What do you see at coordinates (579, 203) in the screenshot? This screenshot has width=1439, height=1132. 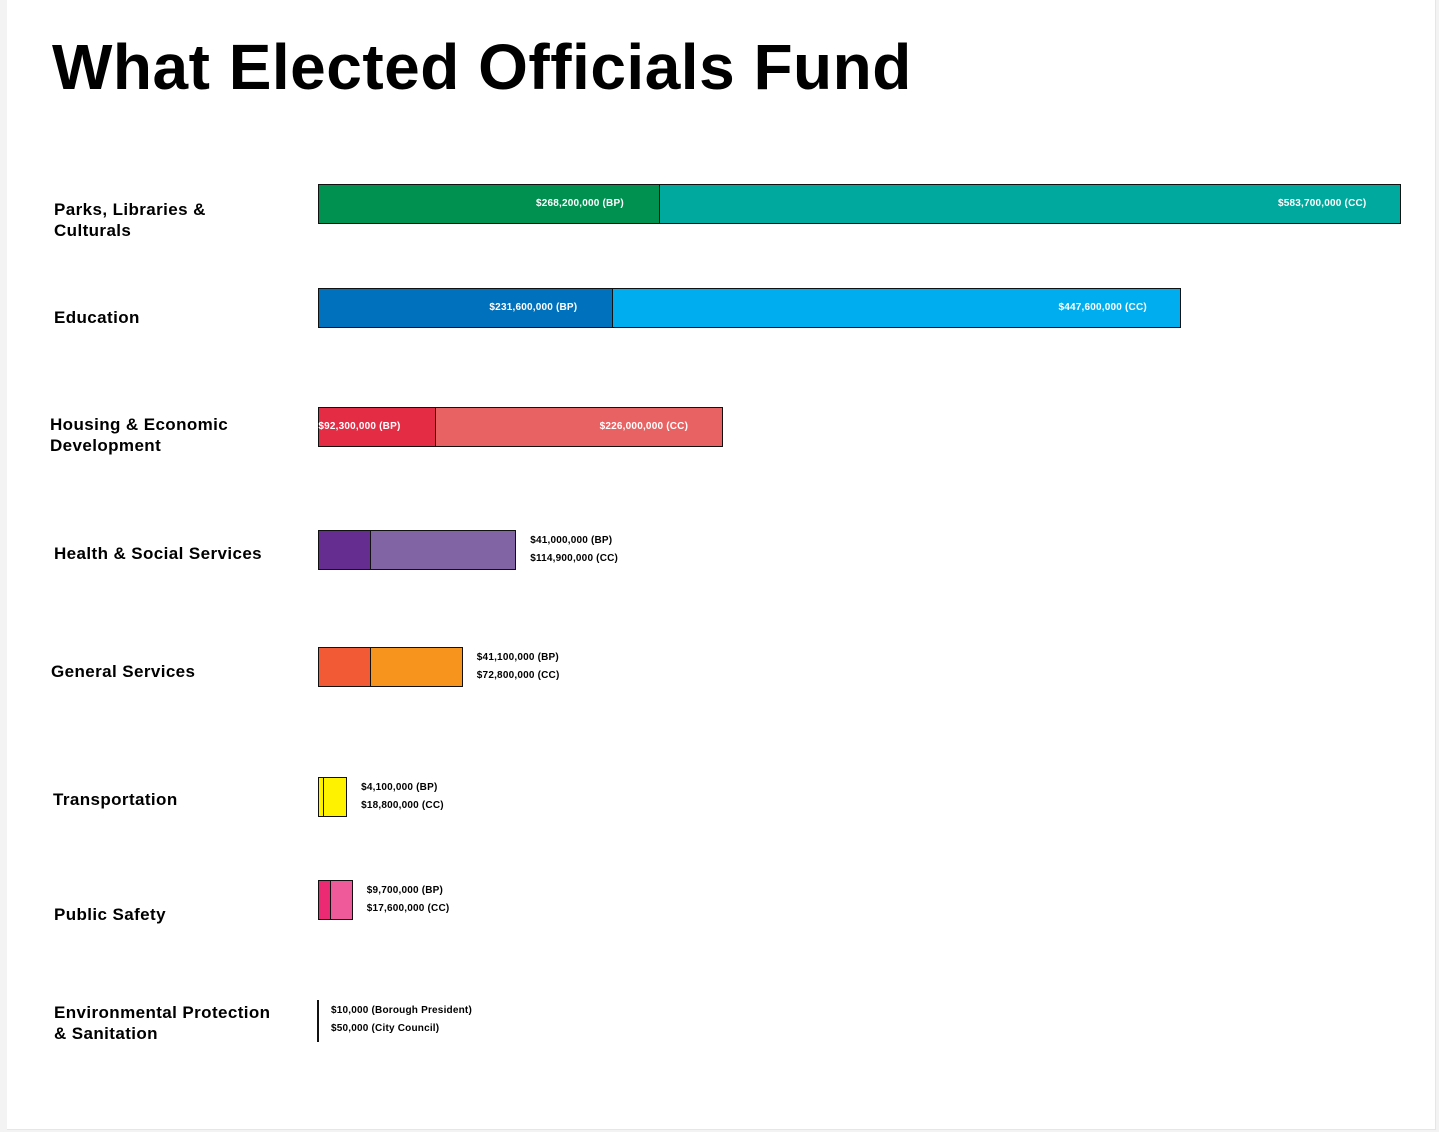 I see `value-label-bp: $268,200,000 (BP)` at bounding box center [579, 203].